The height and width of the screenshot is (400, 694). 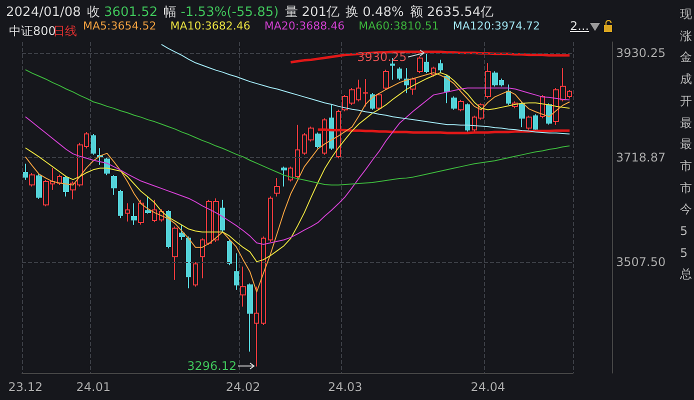 I want to click on x-tick-label: 24.03, so click(x=345, y=387).